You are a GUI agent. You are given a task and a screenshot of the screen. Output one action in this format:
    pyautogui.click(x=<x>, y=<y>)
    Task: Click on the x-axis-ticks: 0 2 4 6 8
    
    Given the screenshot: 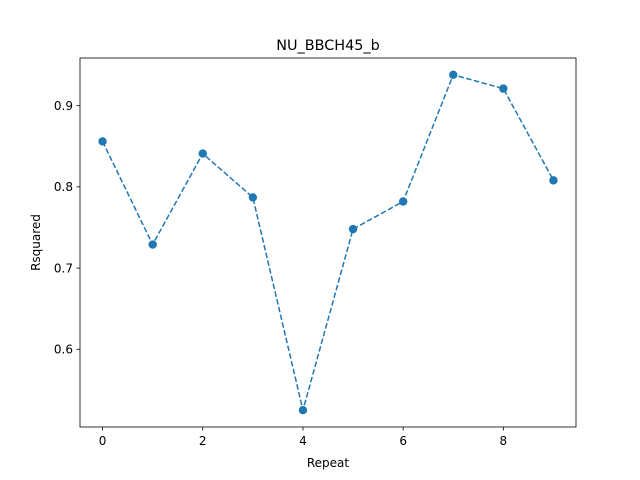 What is the action you would take?
    pyautogui.click(x=303, y=437)
    